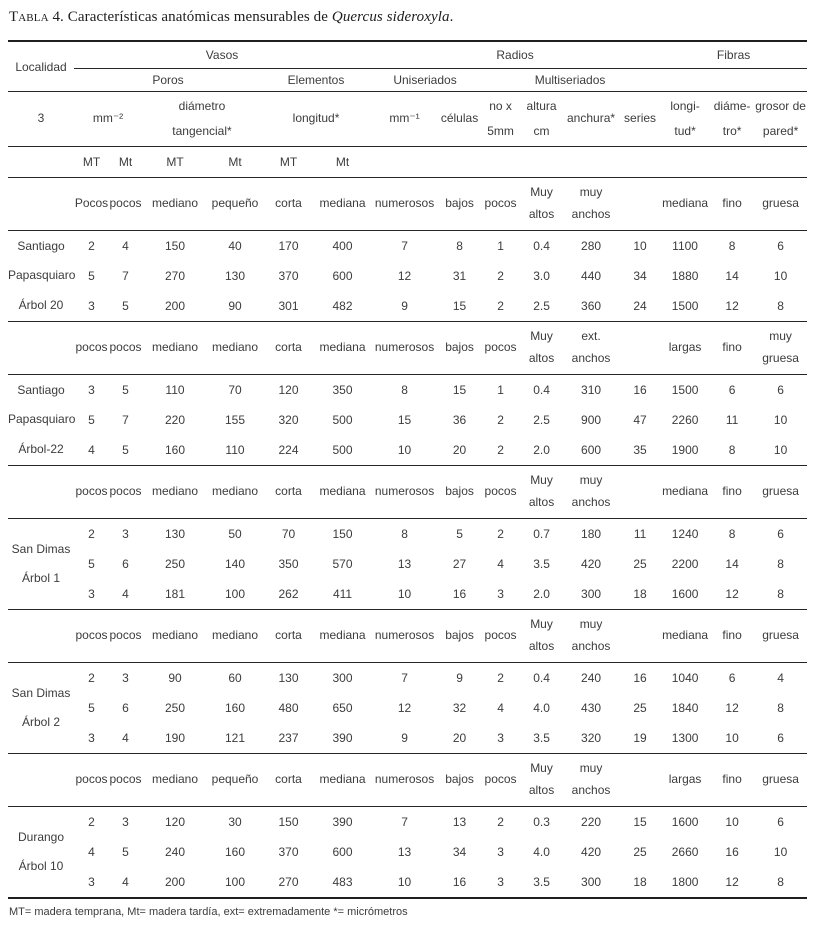 This screenshot has width=815, height=927. What do you see at coordinates (343, 450) in the screenshot?
I see `value-cell: 500` at bounding box center [343, 450].